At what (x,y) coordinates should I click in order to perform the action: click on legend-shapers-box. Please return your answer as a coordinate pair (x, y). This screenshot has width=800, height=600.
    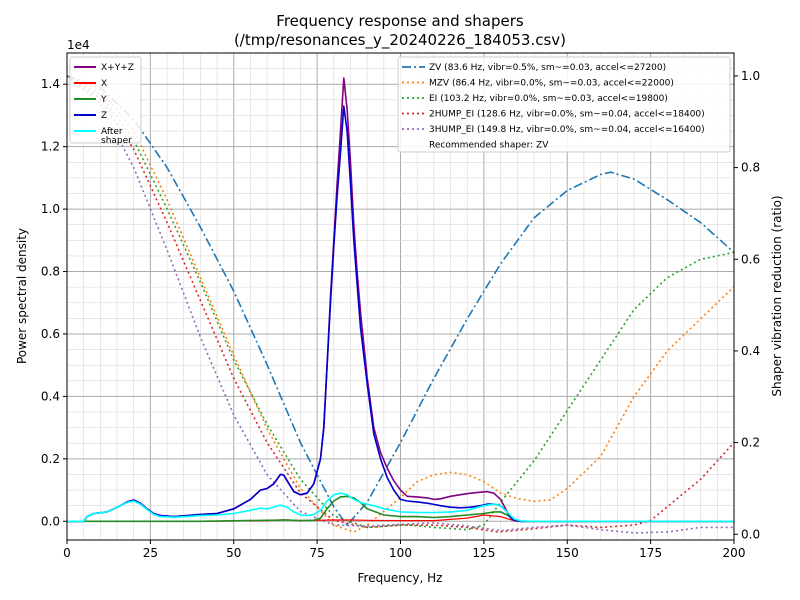
    Looking at the image, I should click on (564, 104).